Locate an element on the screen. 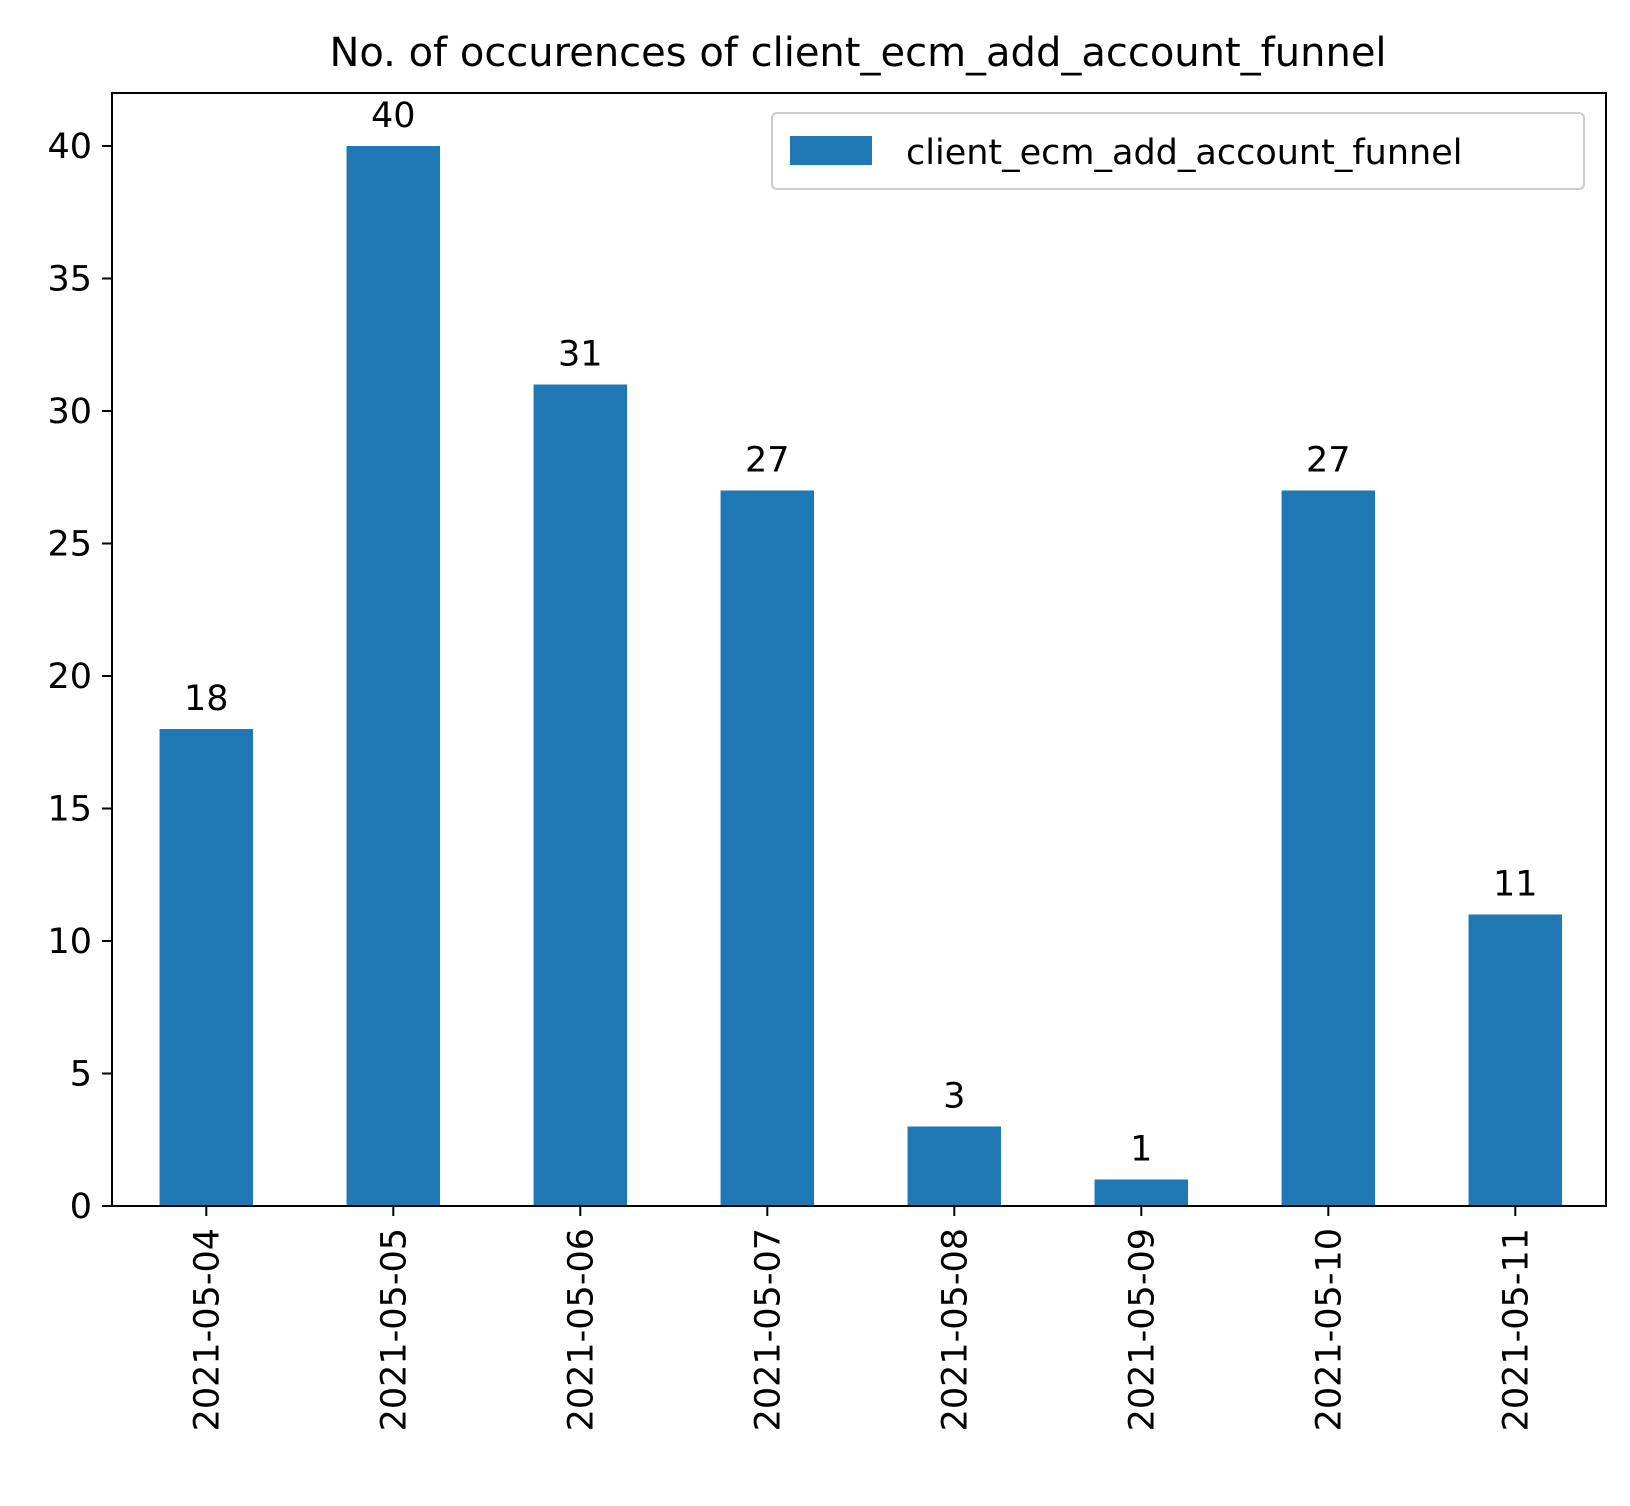 This screenshot has height=1506, width=1630. x-tick-label: 2021-05-10 is located at coordinates (1329, 1329).